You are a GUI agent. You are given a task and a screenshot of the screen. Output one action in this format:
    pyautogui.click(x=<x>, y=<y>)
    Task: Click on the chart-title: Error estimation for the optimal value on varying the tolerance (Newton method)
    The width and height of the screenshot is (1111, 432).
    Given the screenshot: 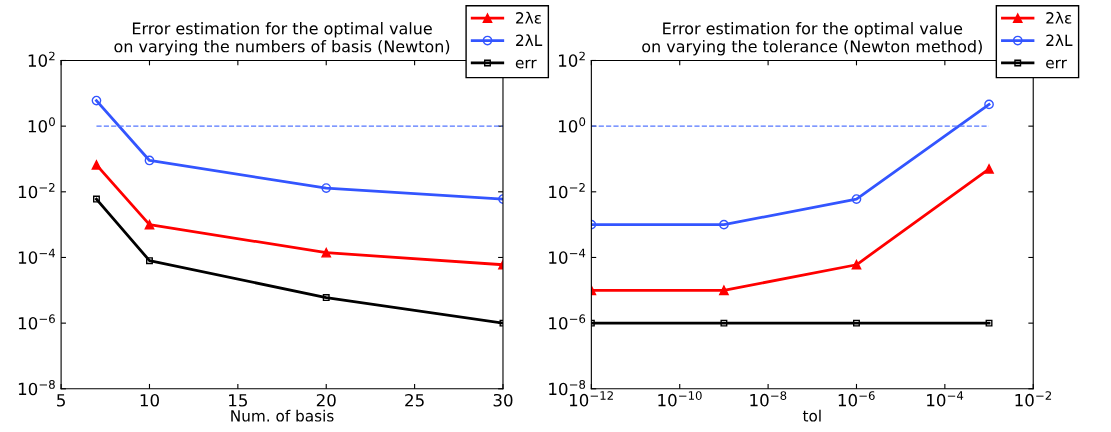 What is the action you would take?
    pyautogui.click(x=812, y=39)
    